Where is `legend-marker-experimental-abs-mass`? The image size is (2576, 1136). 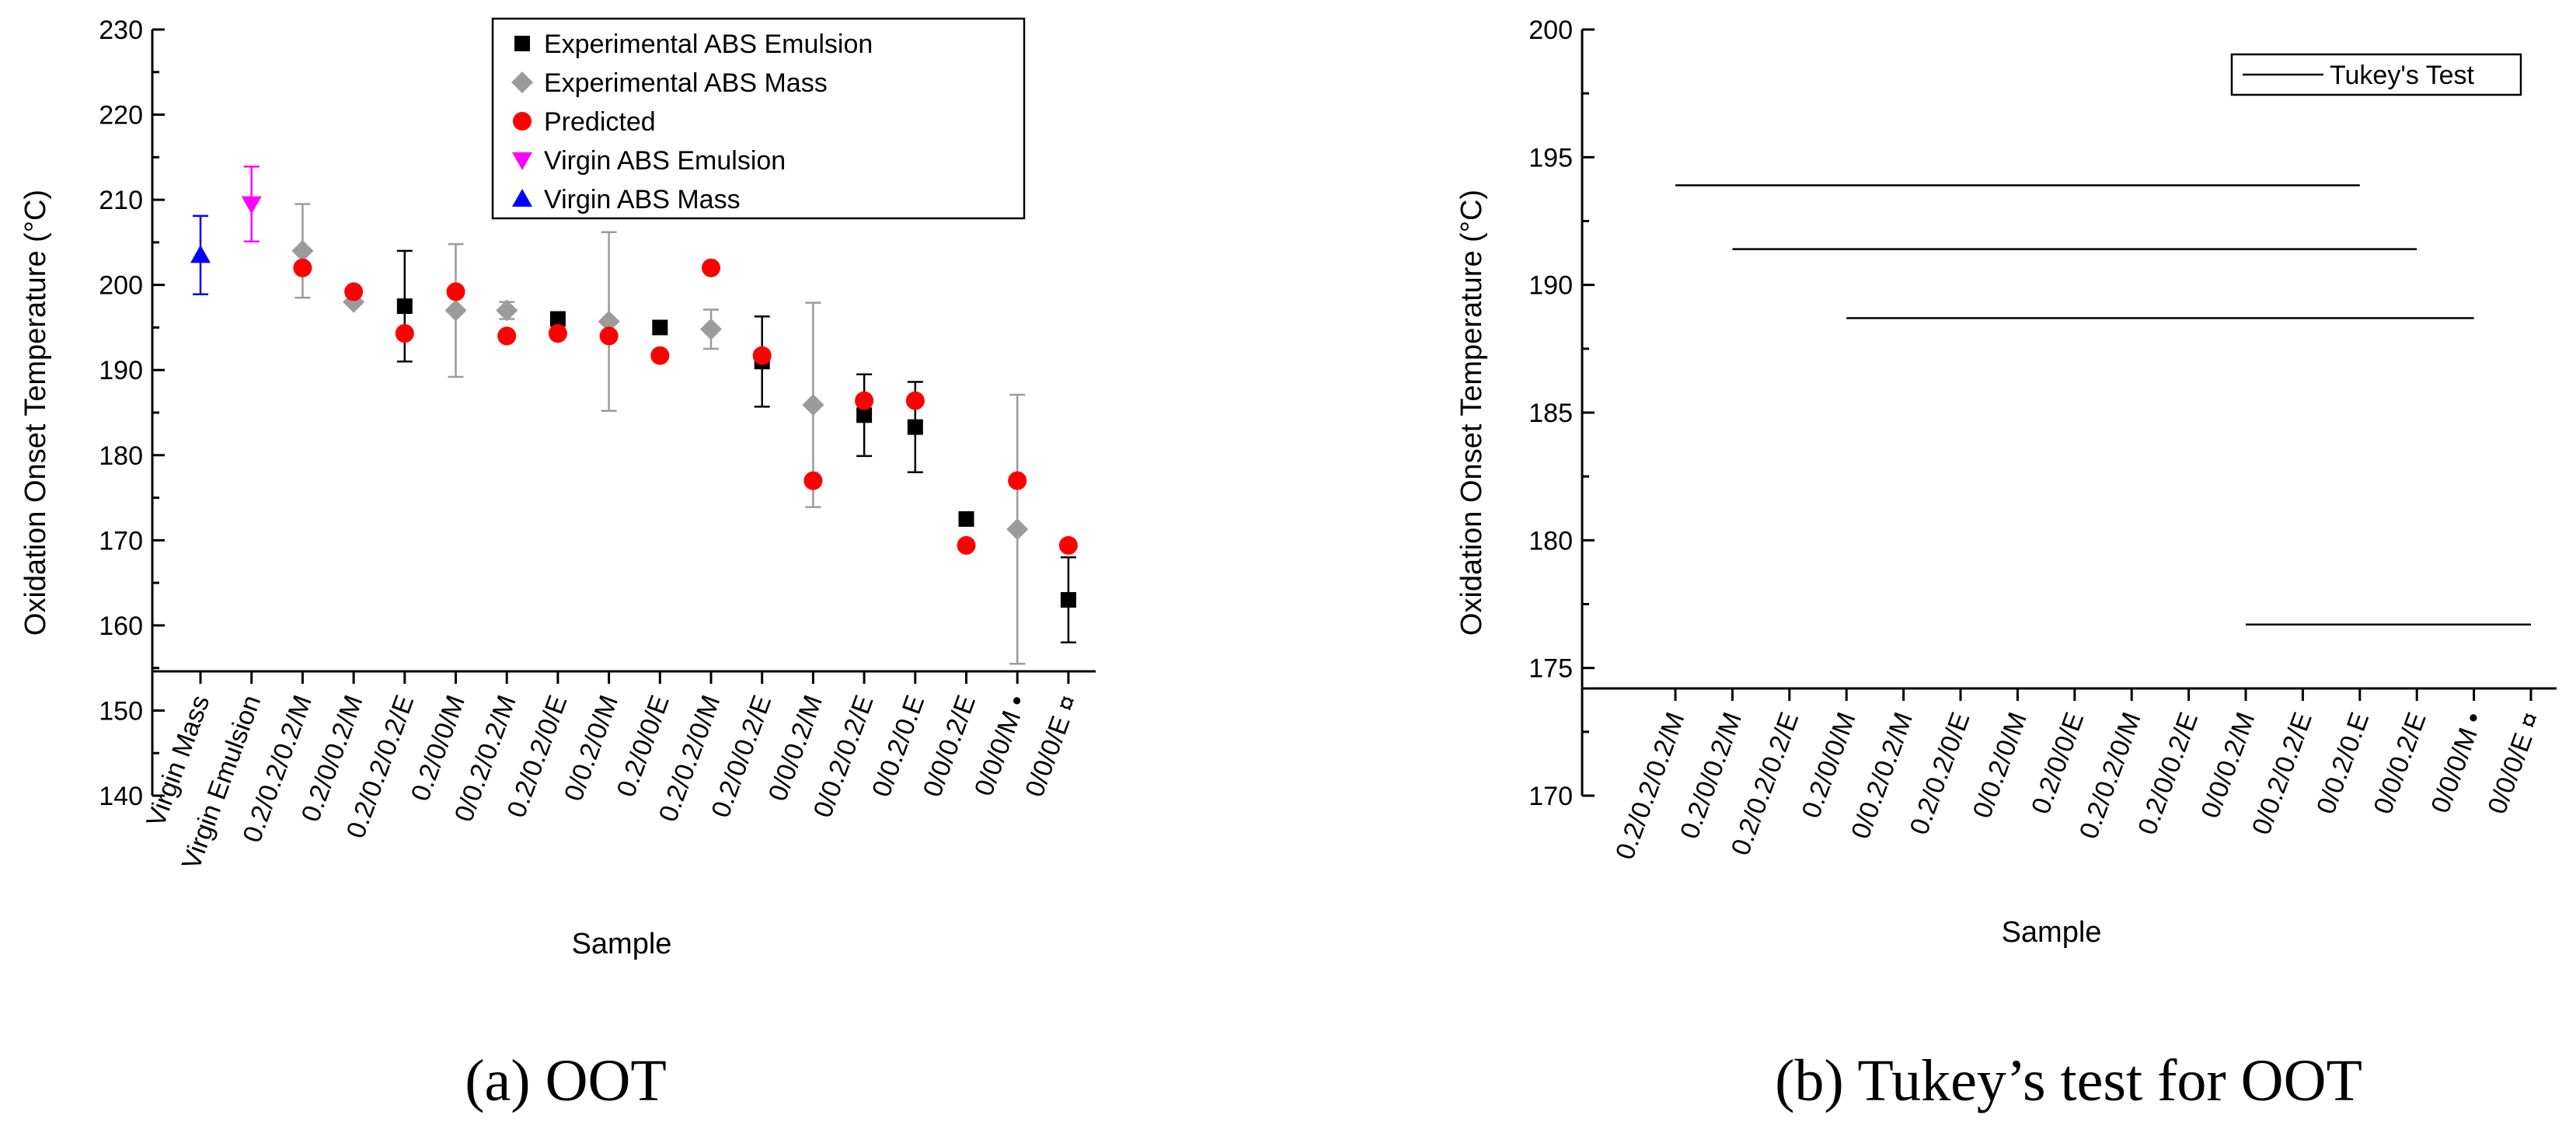
legend-marker-experimental-abs-mass is located at coordinates (522, 82).